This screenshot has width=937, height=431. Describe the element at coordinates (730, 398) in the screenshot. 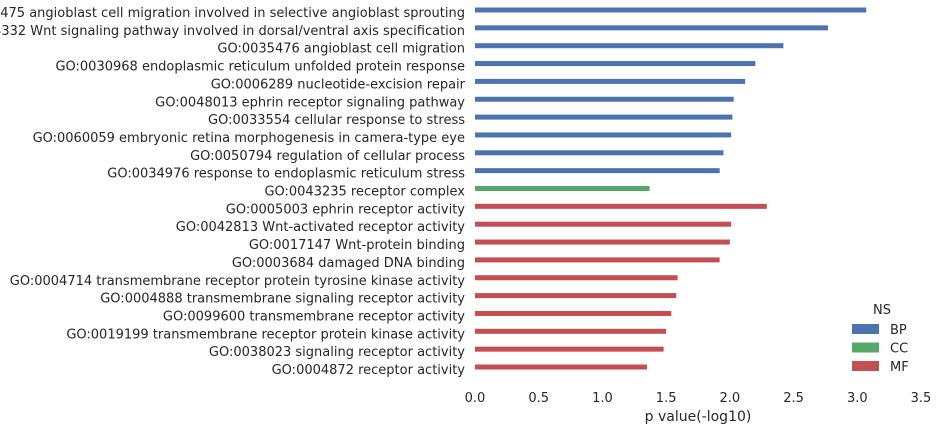

I see `x-tick-label: 2.0` at that location.